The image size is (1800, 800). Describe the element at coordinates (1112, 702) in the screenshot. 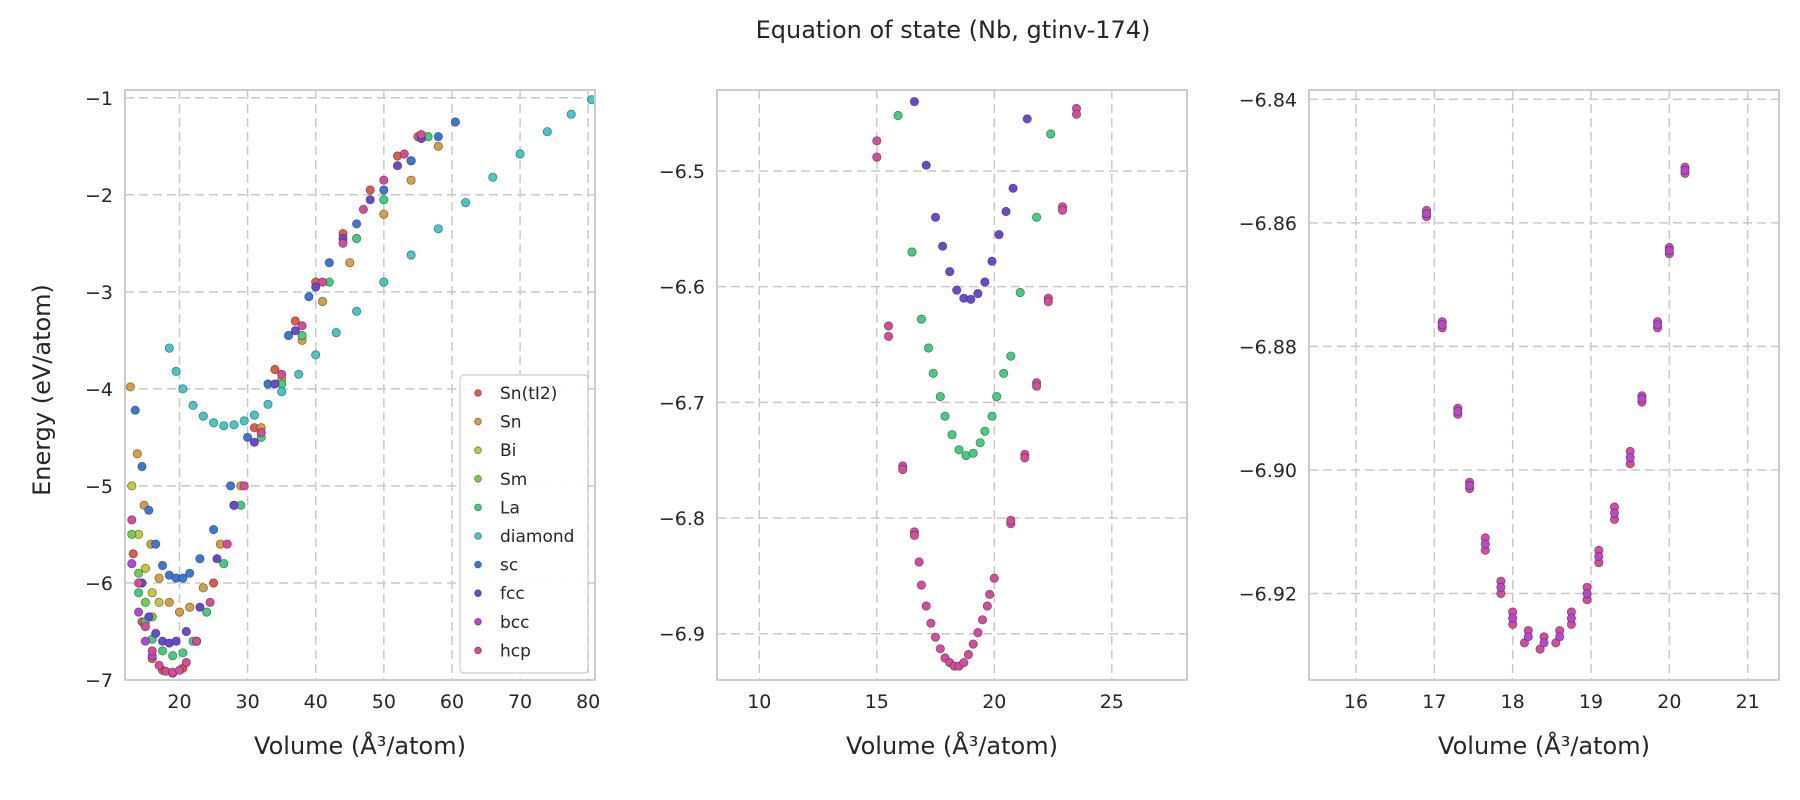

I see `x-tick-label: 25` at that location.